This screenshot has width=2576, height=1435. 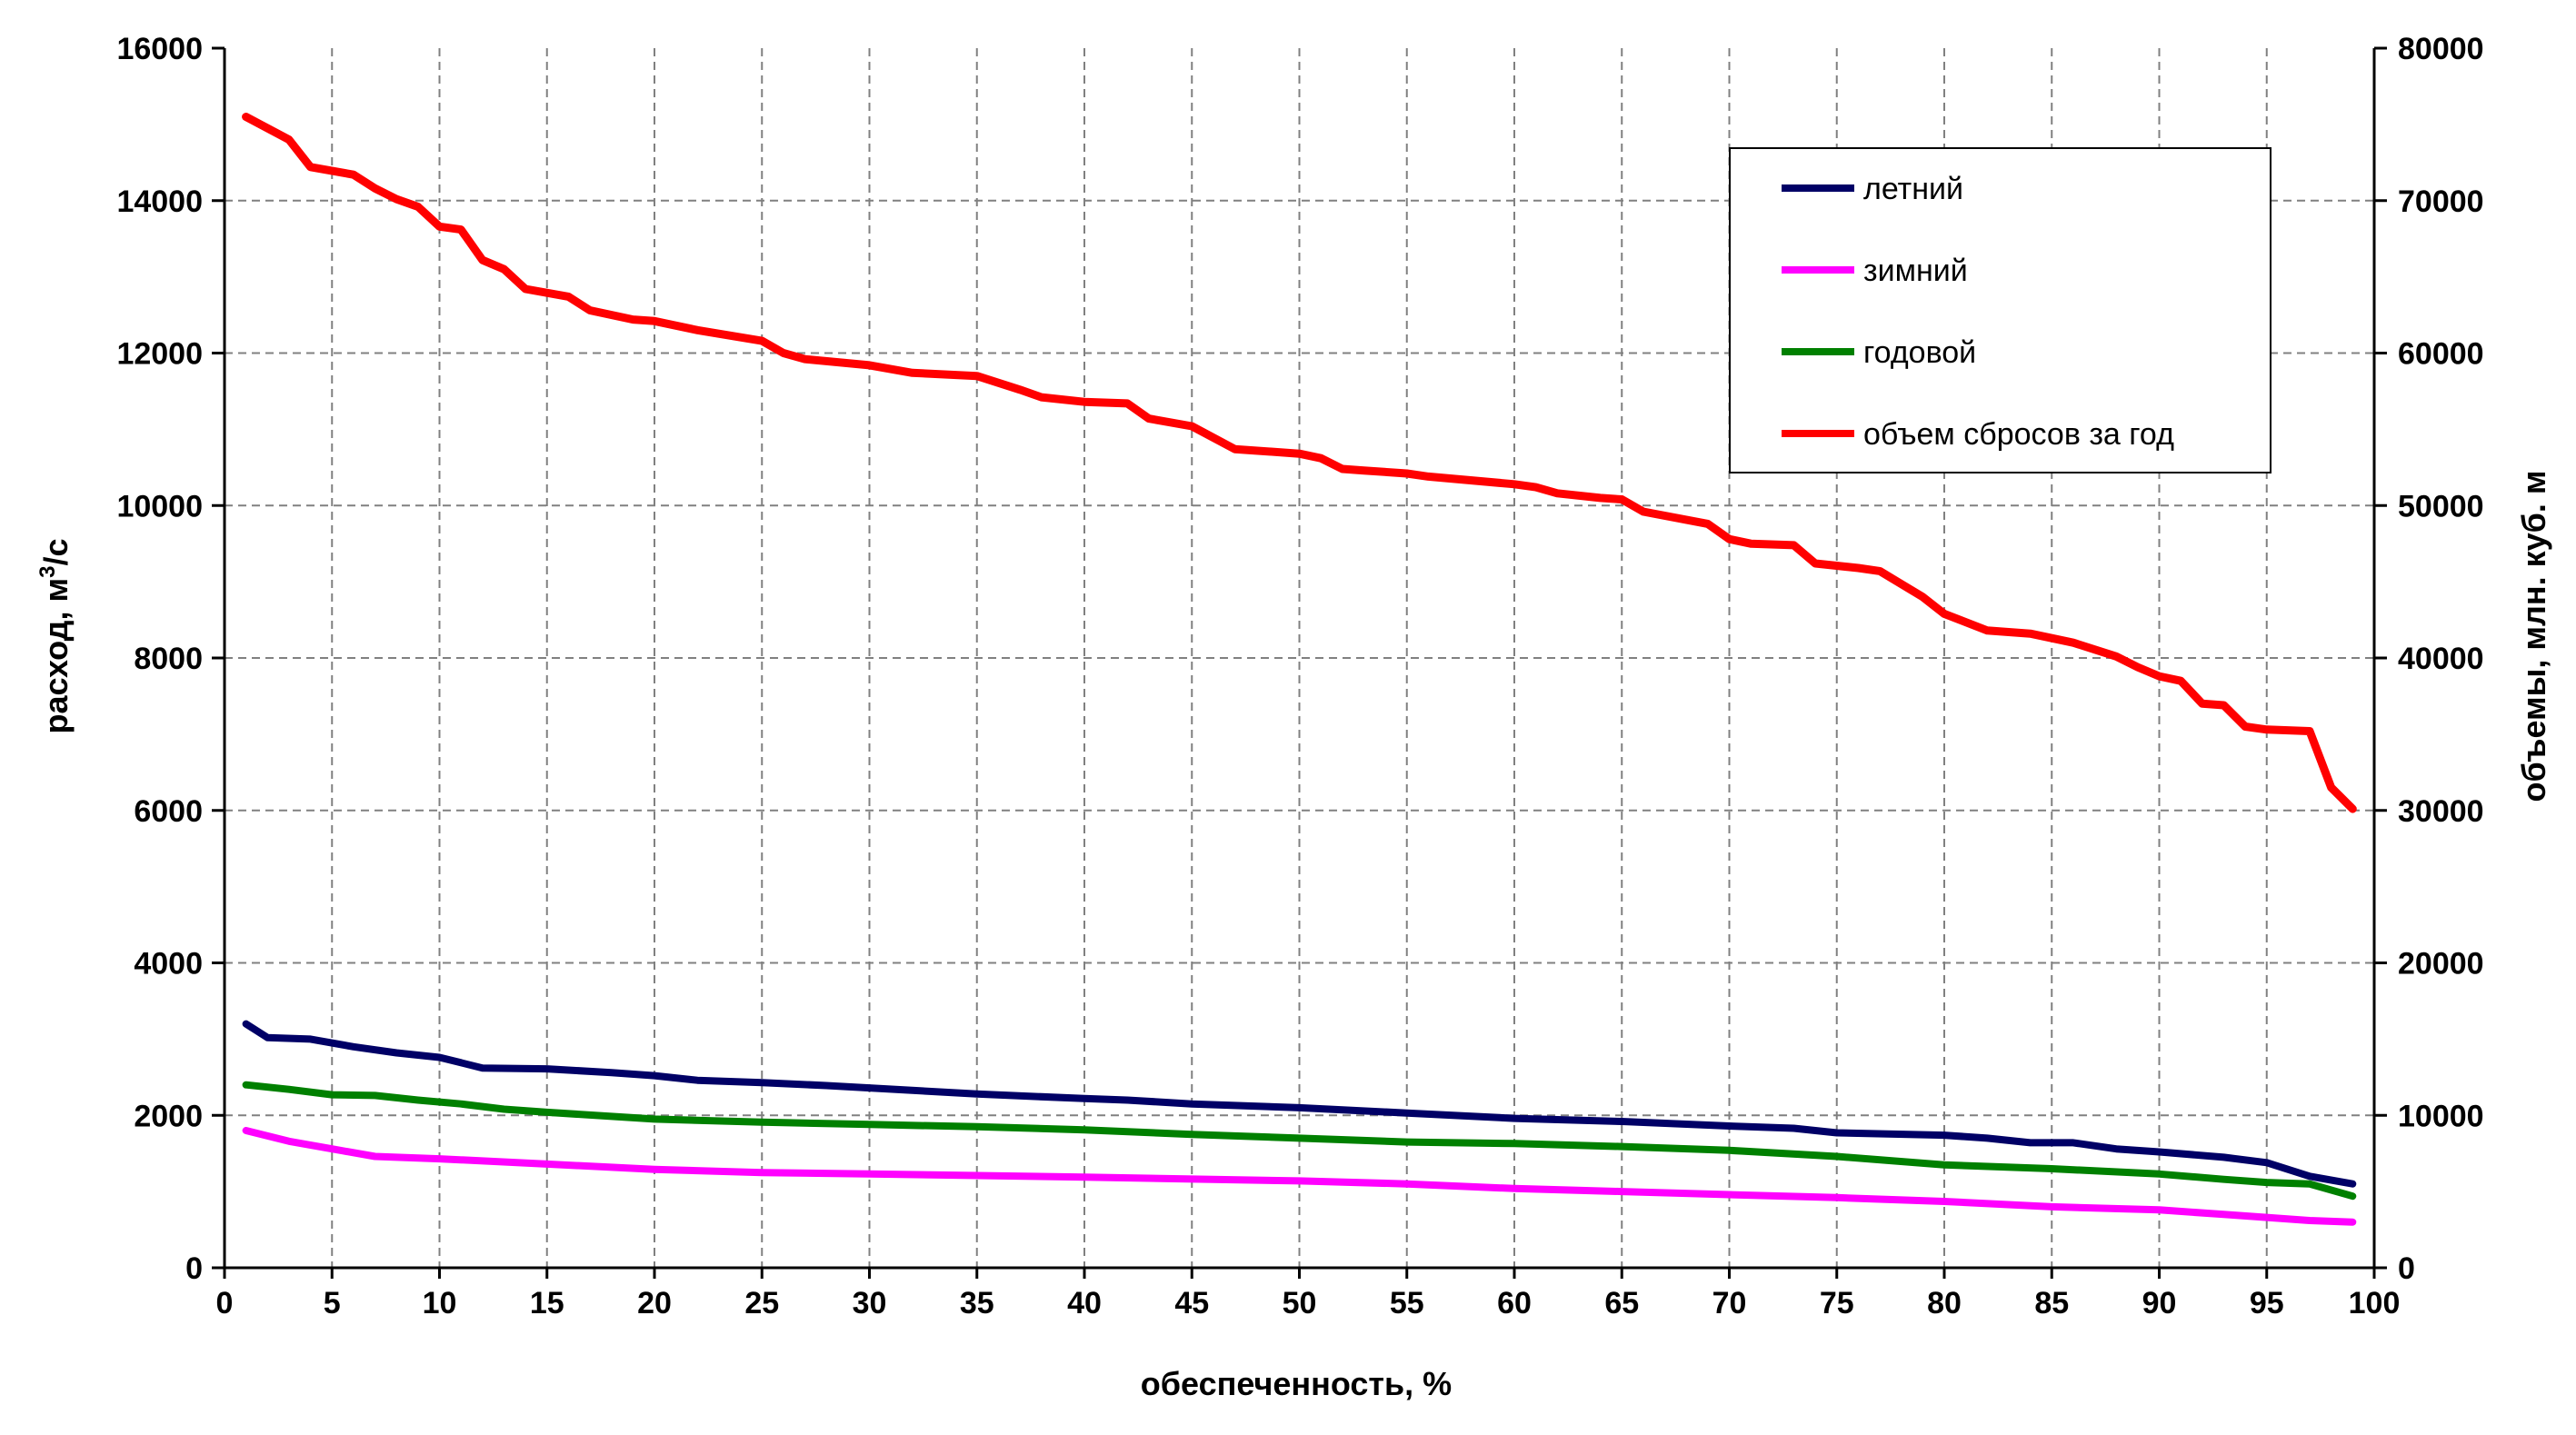 What do you see at coordinates (2441, 49) in the screenshot?
I see `y-right-tick-label: 80000` at bounding box center [2441, 49].